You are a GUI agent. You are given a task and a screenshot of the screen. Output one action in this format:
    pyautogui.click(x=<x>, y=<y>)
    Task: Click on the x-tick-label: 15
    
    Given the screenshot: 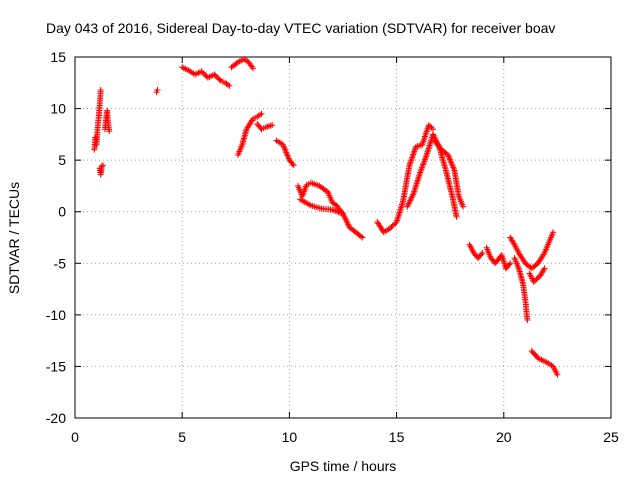 What is the action you would take?
    pyautogui.click(x=397, y=437)
    